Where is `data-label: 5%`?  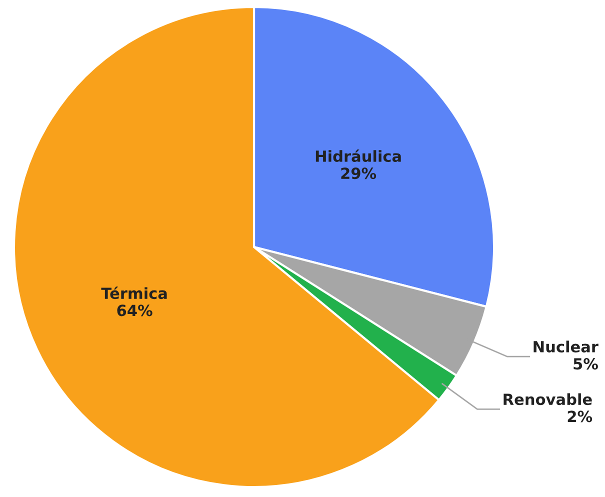 data-label: 5% is located at coordinates (586, 364).